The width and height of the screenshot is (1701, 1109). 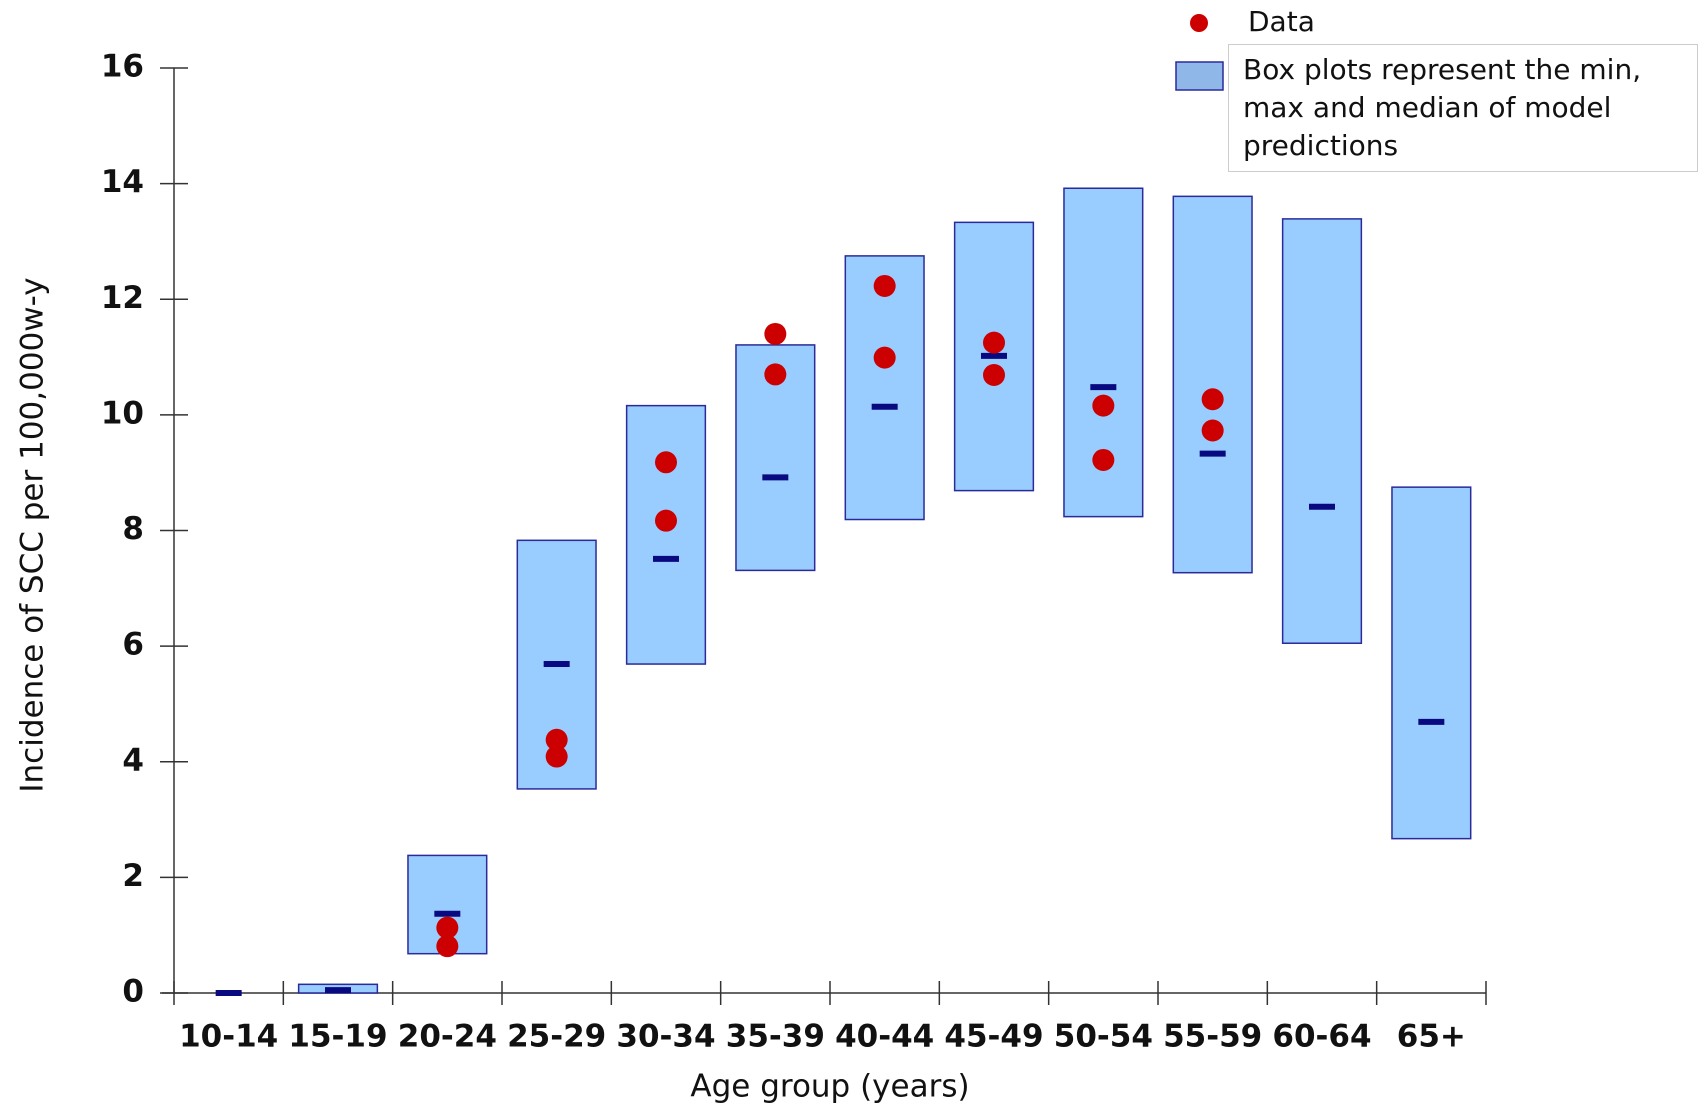 What do you see at coordinates (1103, 1037) in the screenshot?
I see `x-tick-label: 50-54` at bounding box center [1103, 1037].